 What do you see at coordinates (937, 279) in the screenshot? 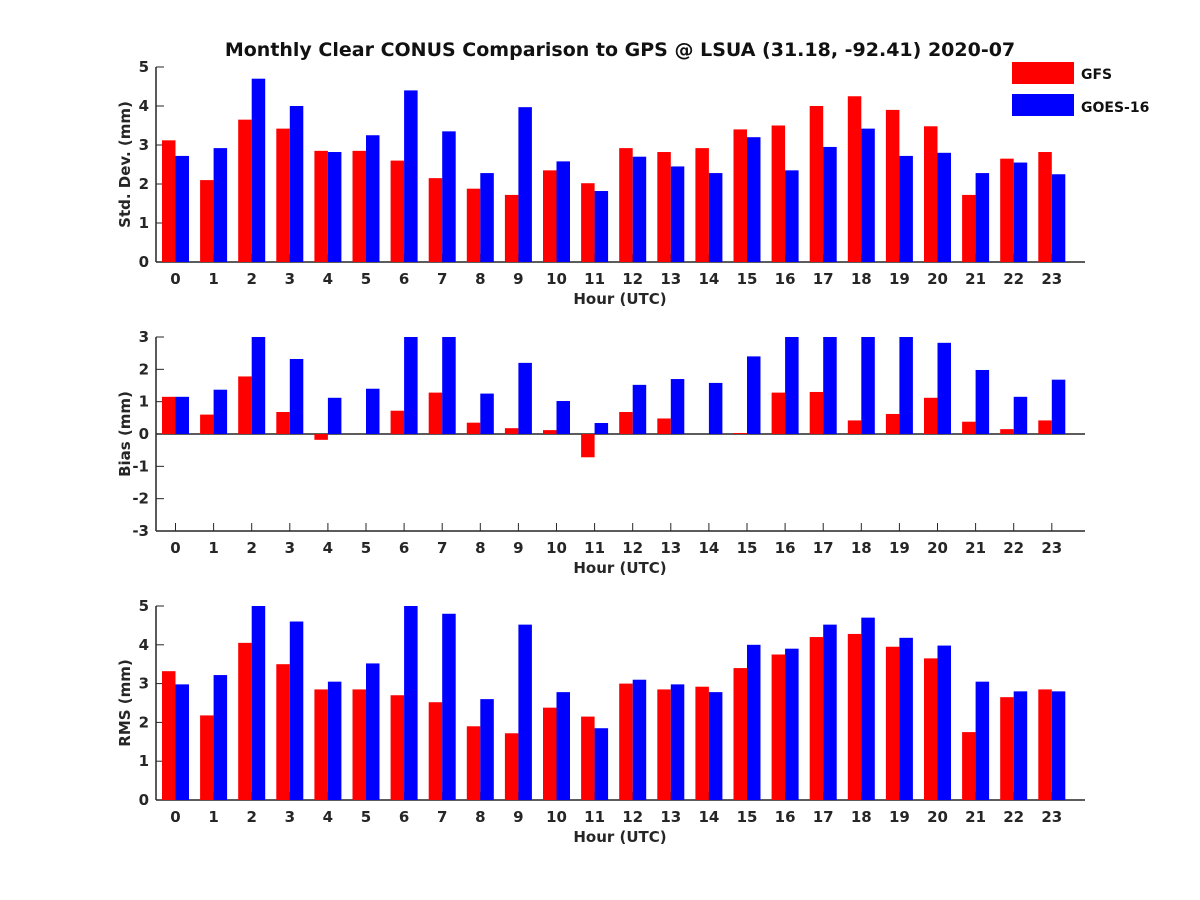
I see `stddev-x-tick-label: 20` at bounding box center [937, 279].